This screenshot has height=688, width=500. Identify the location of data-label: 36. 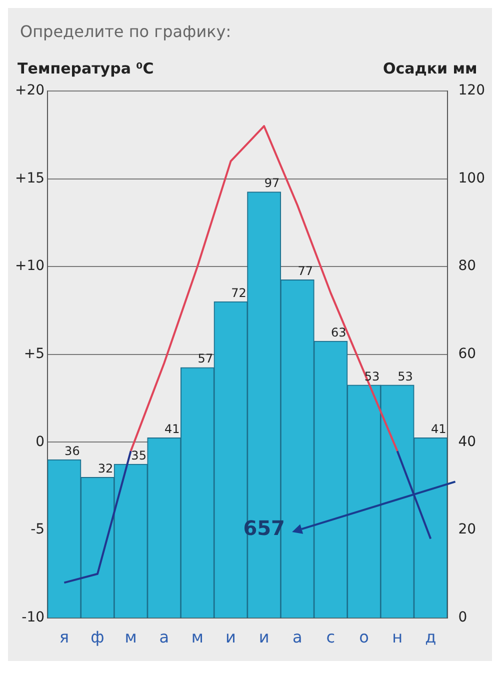
(72, 451).